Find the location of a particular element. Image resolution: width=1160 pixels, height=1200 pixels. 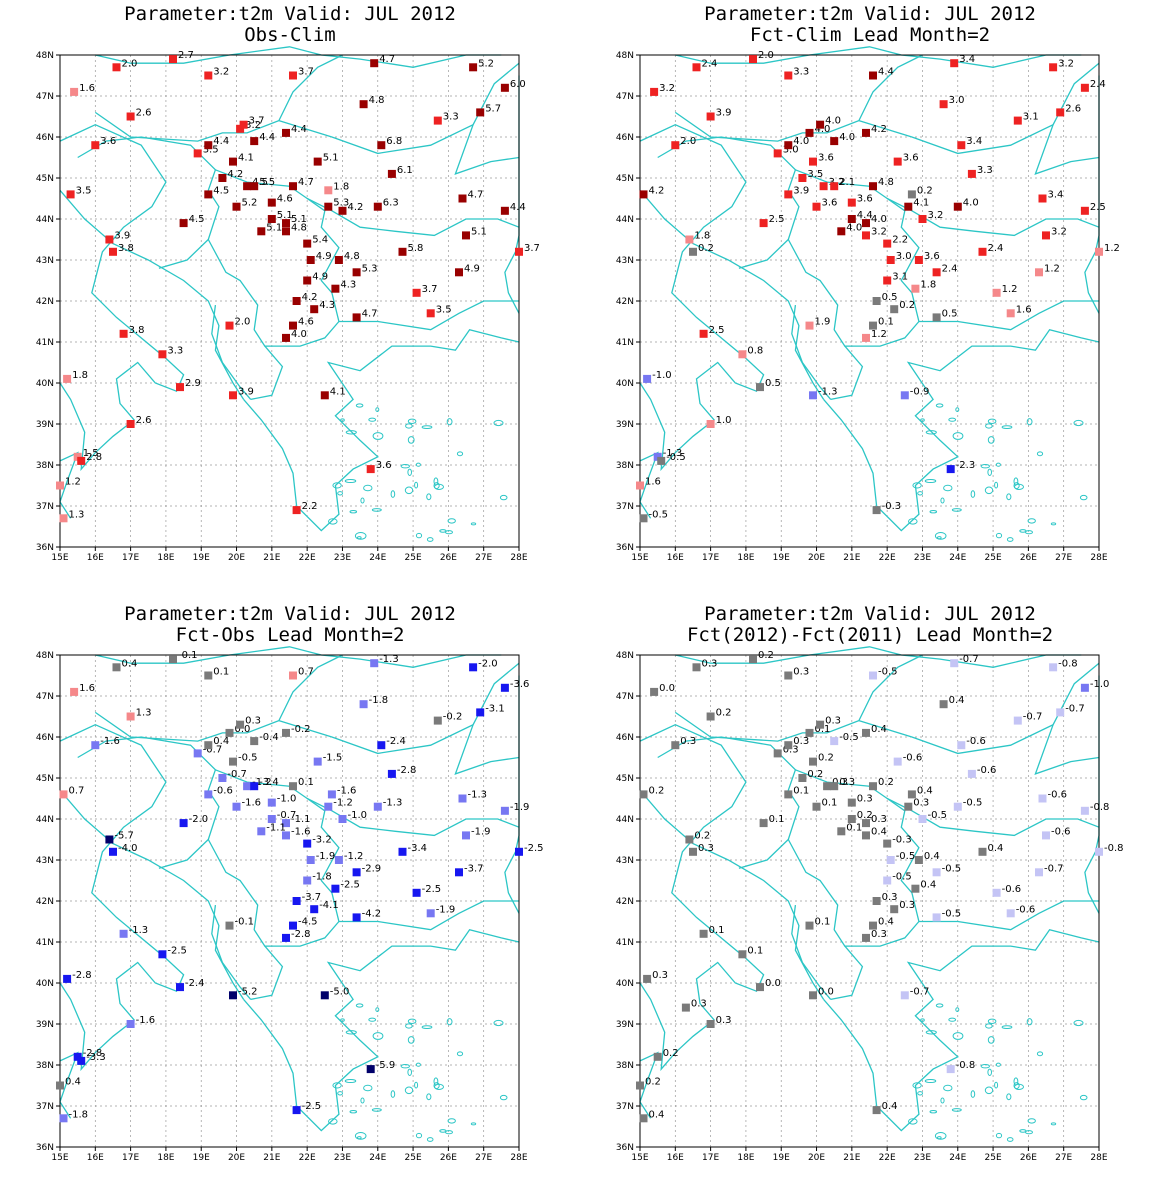

x-tick-label: 22E is located at coordinates (887, 1158).